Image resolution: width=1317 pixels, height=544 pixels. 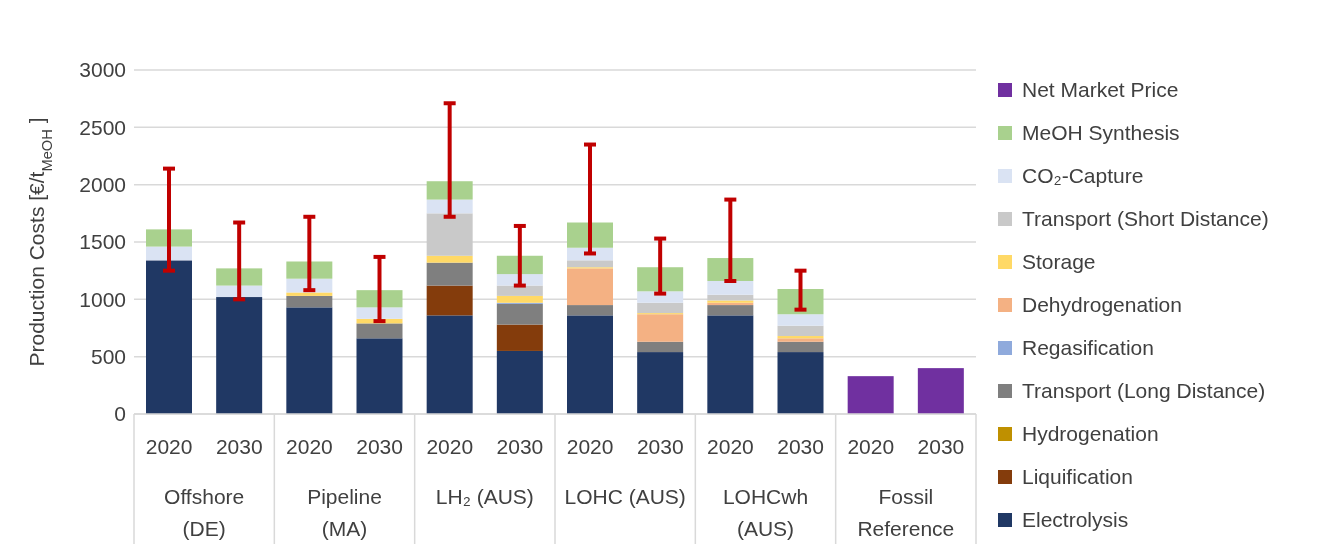 I want to click on y-tick-label: 2000, so click(x=102, y=185).